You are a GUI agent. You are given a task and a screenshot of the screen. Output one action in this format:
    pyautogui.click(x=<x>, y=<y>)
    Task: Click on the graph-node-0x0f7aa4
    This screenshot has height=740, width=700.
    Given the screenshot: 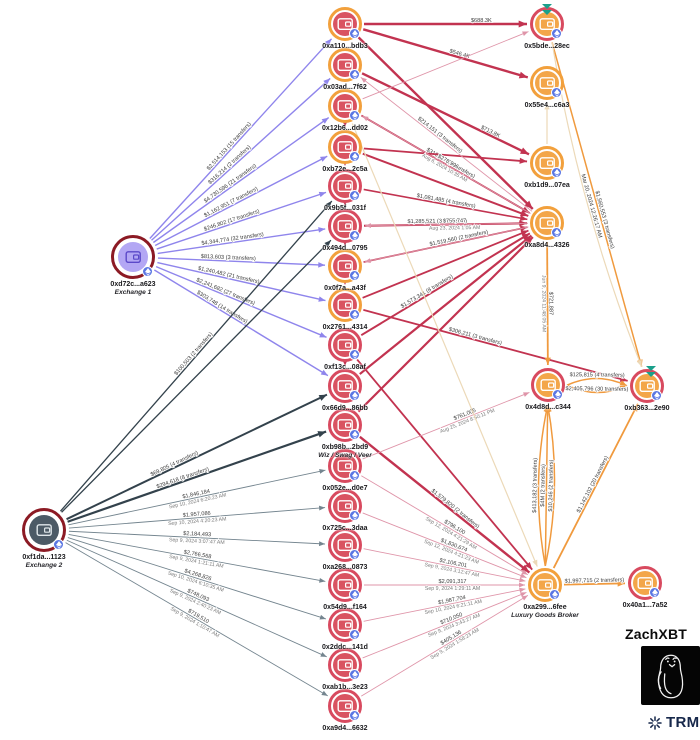 What is the action you would take?
    pyautogui.click(x=345, y=266)
    